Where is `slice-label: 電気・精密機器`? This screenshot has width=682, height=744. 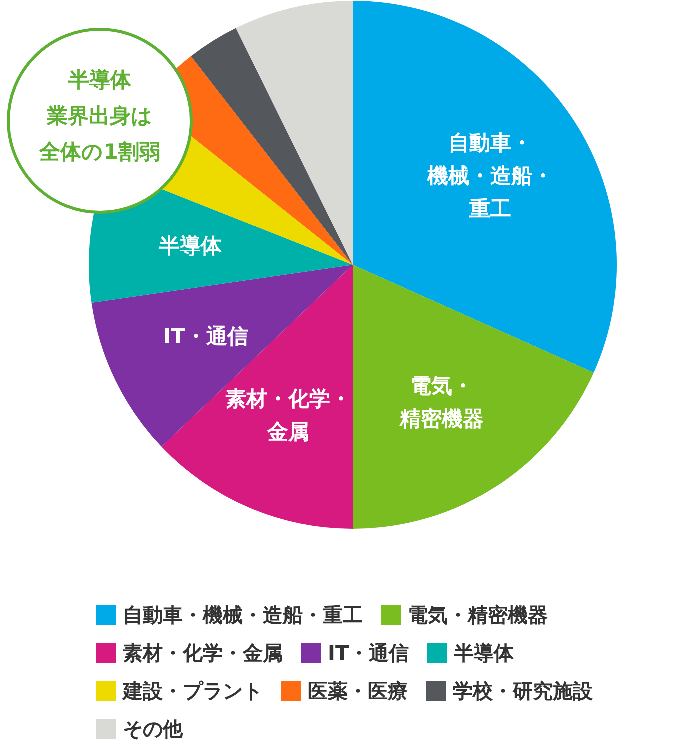
slice-label: 電気・精密機器 is located at coordinates (441, 402).